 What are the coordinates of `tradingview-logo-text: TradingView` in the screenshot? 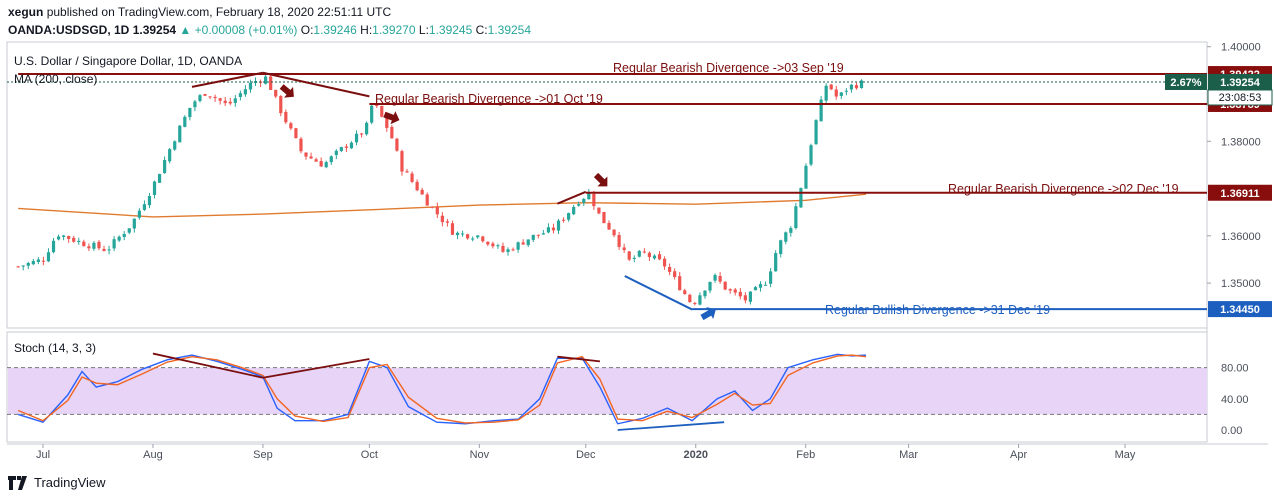 It's located at (70, 482).